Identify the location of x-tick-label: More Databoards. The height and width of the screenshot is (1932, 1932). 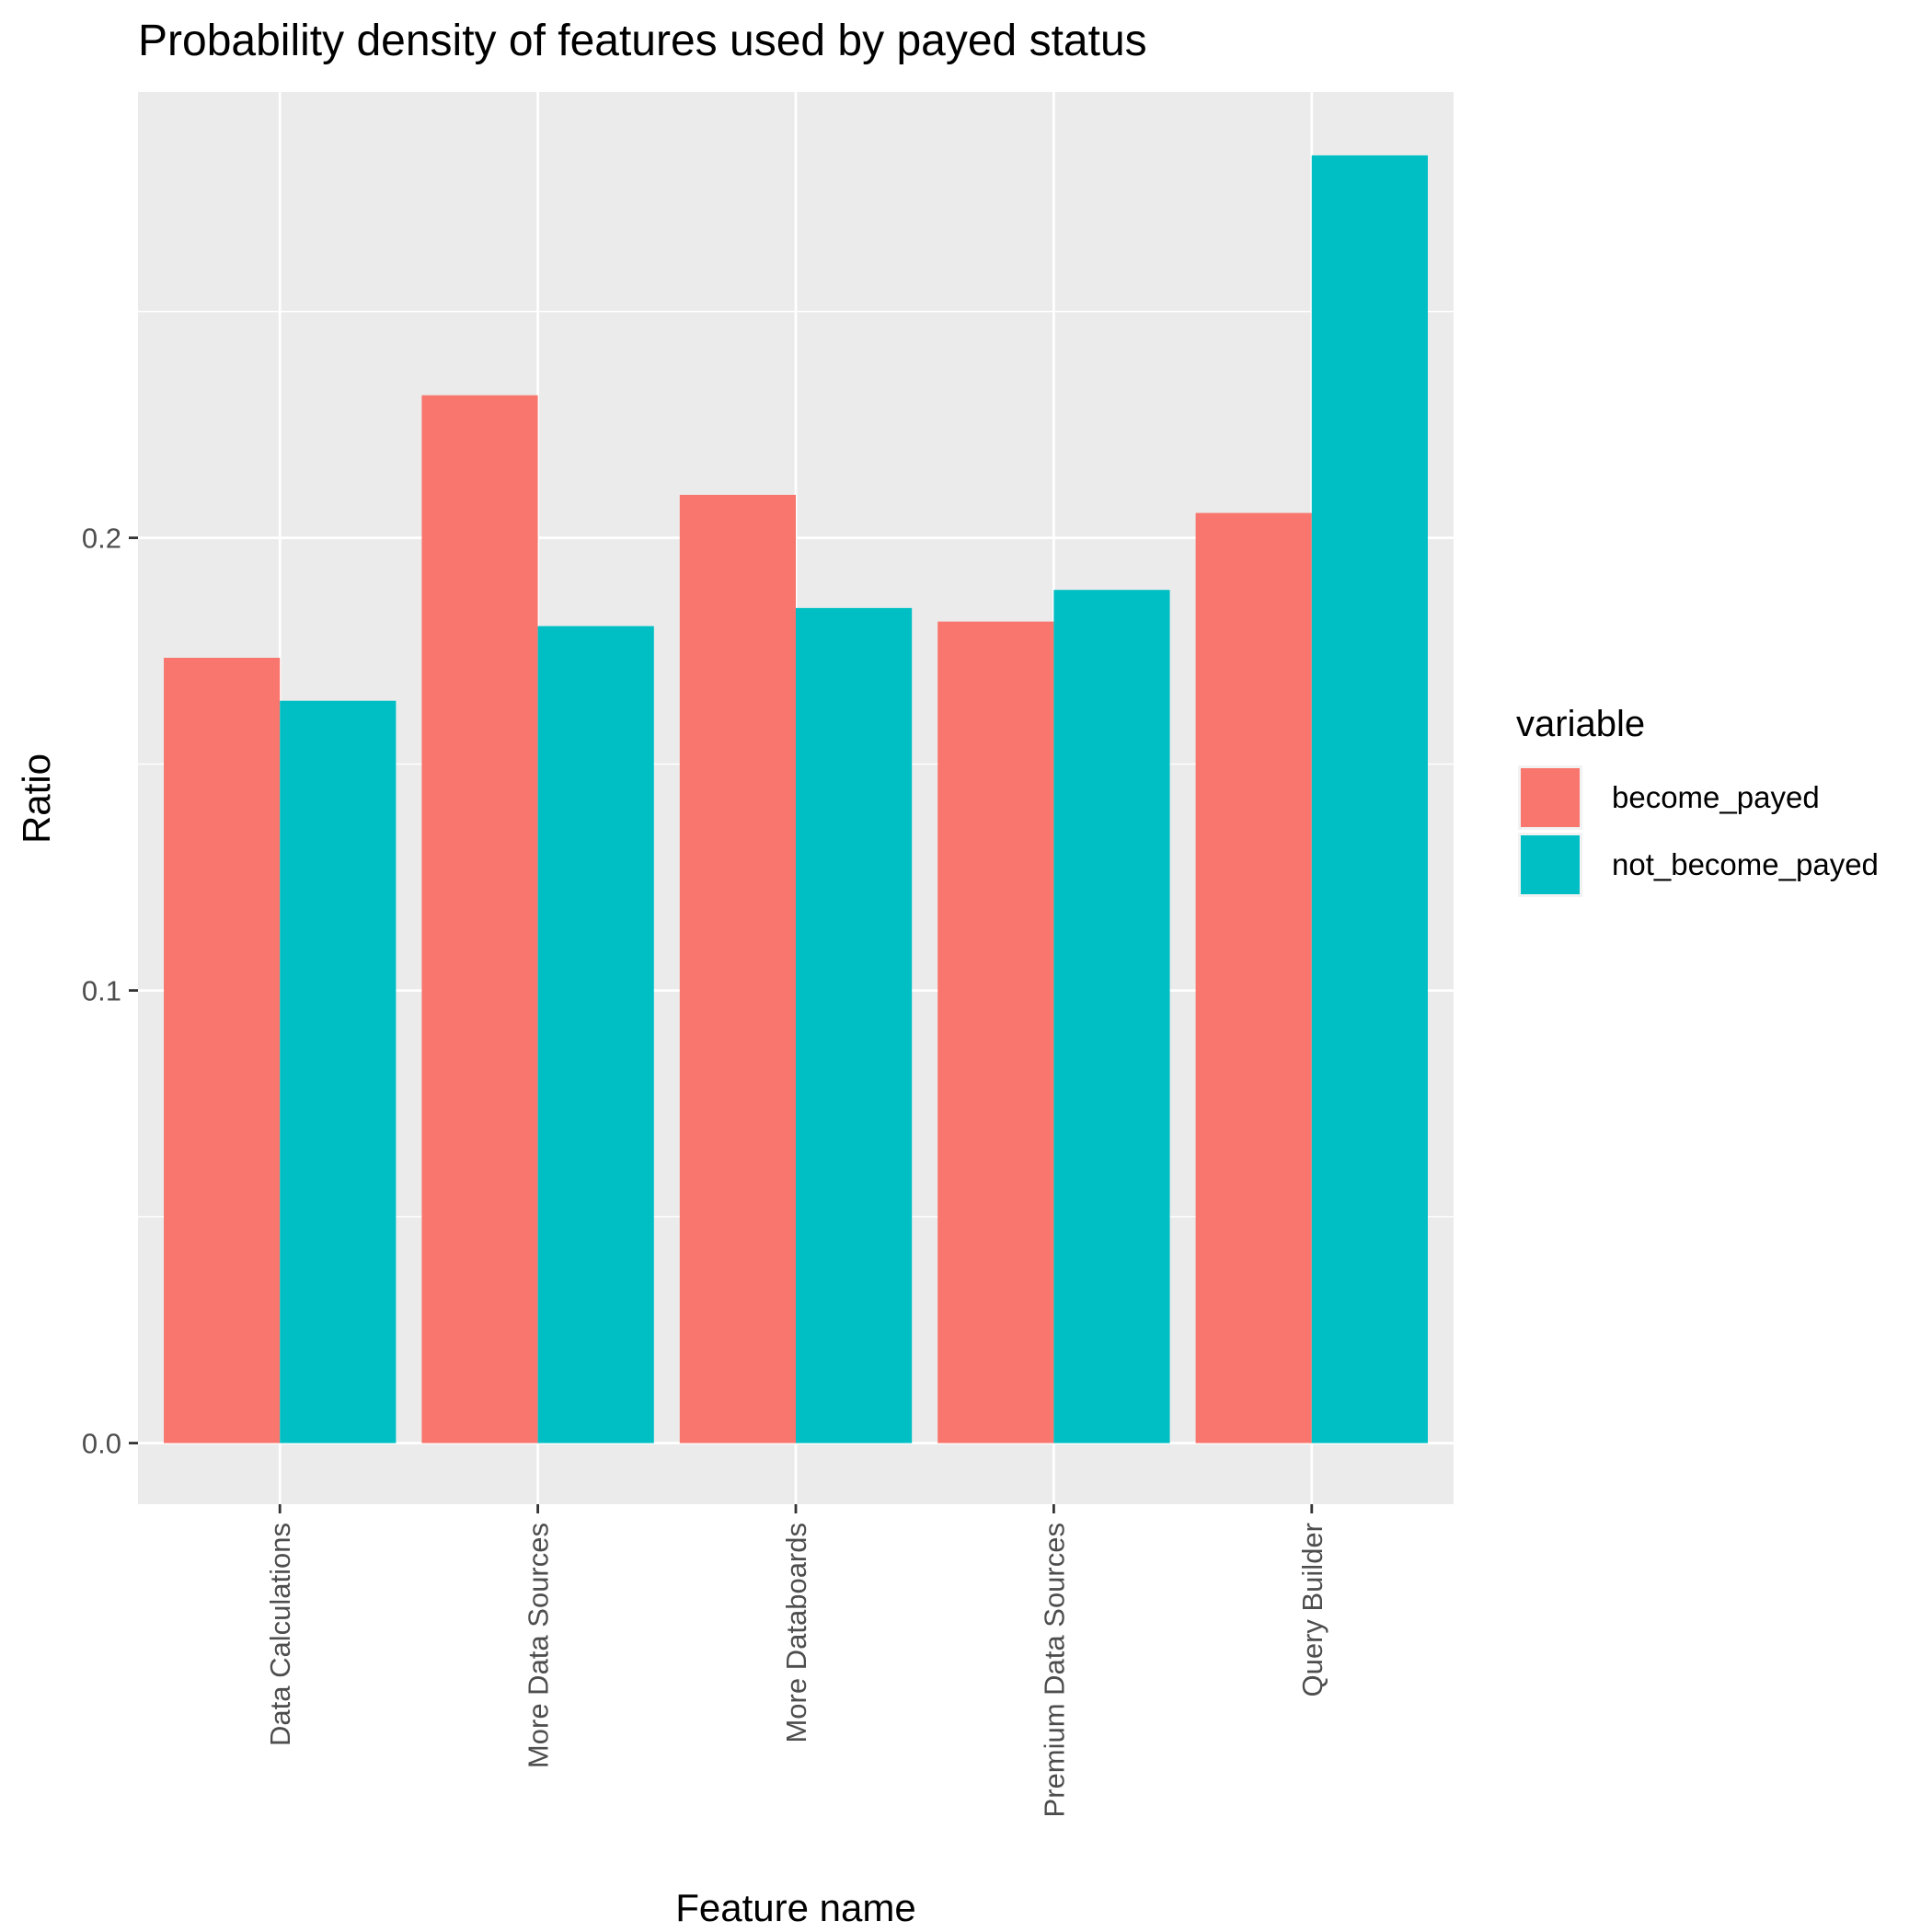
(796, 1633).